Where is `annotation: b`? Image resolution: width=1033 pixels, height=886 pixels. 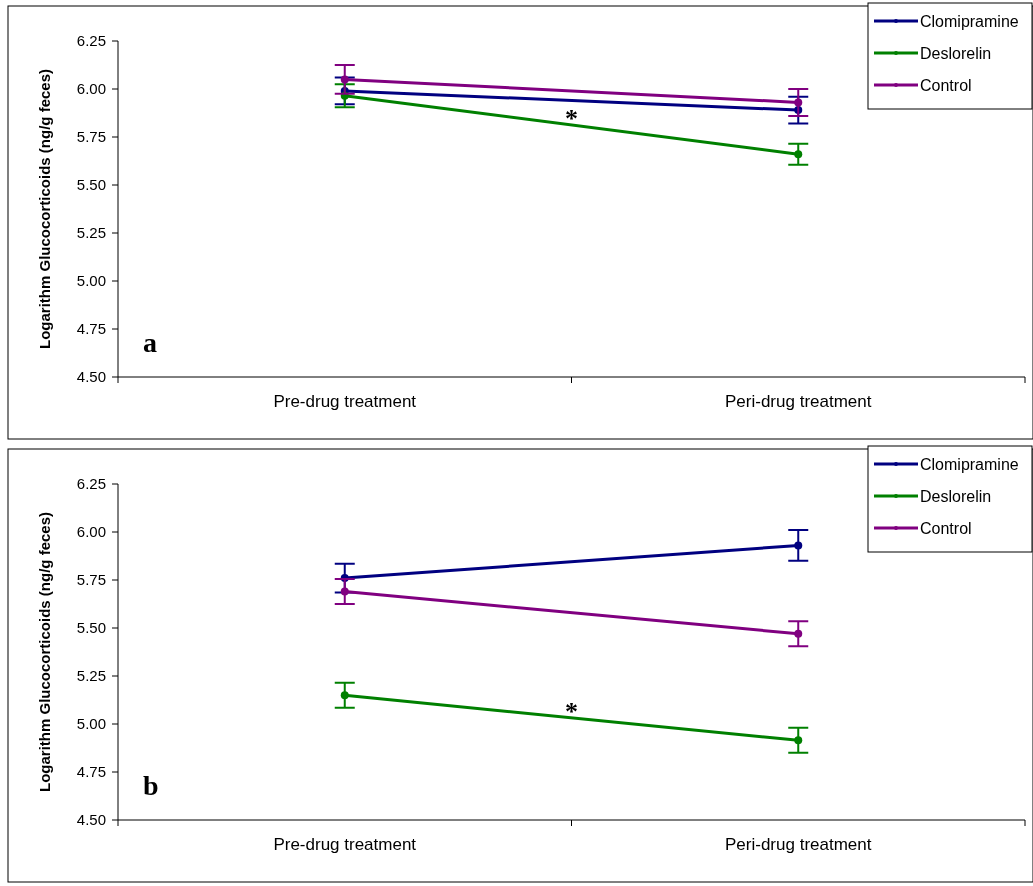
annotation: b is located at coordinates (151, 785).